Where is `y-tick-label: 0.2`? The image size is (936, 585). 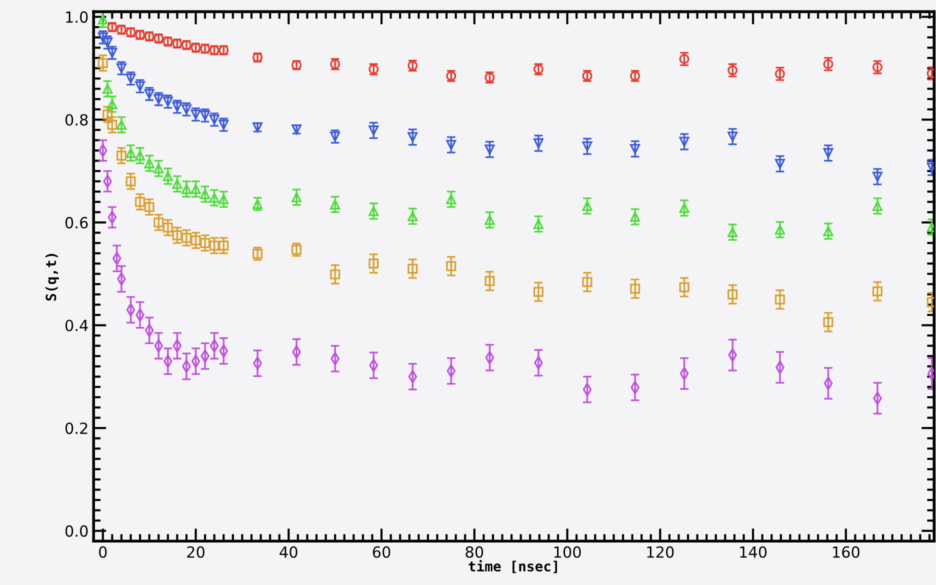
y-tick-label: 0.2 is located at coordinates (76, 428).